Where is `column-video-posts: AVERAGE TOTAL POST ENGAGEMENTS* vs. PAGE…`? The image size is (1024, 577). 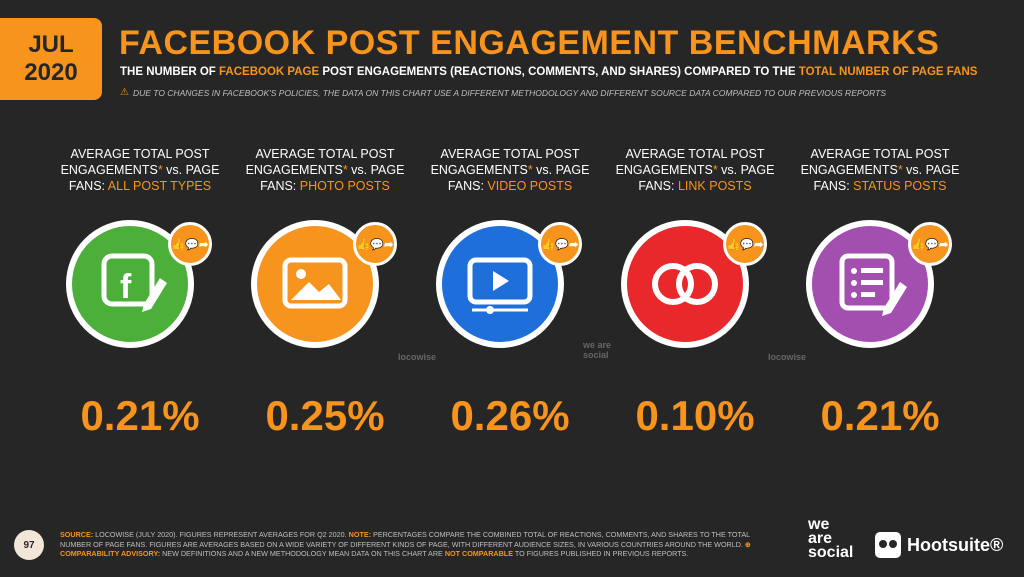 column-video-posts: AVERAGE TOTAL POST ENGAGEMENTS* vs. PAGE… is located at coordinates (510, 172).